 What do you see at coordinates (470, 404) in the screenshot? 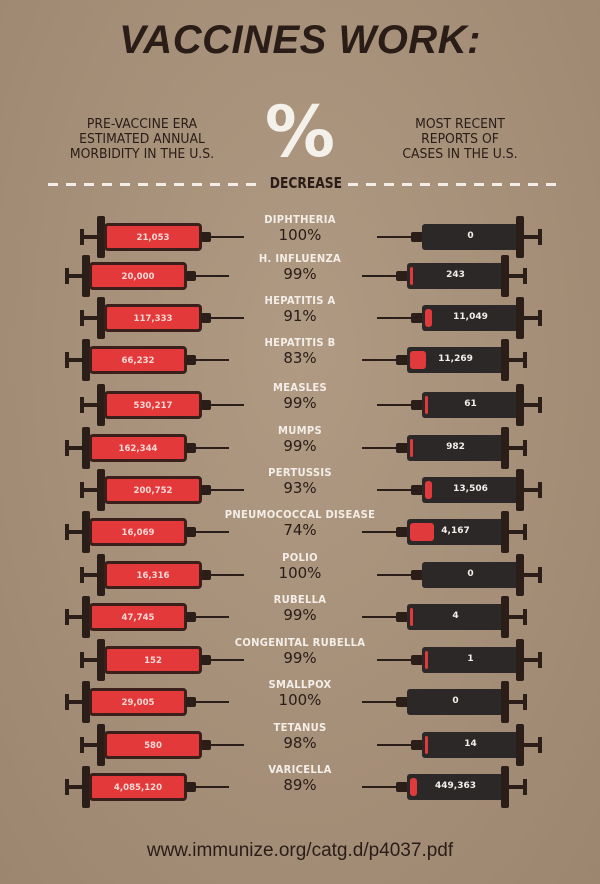
I see `recent-count: 61` at bounding box center [470, 404].